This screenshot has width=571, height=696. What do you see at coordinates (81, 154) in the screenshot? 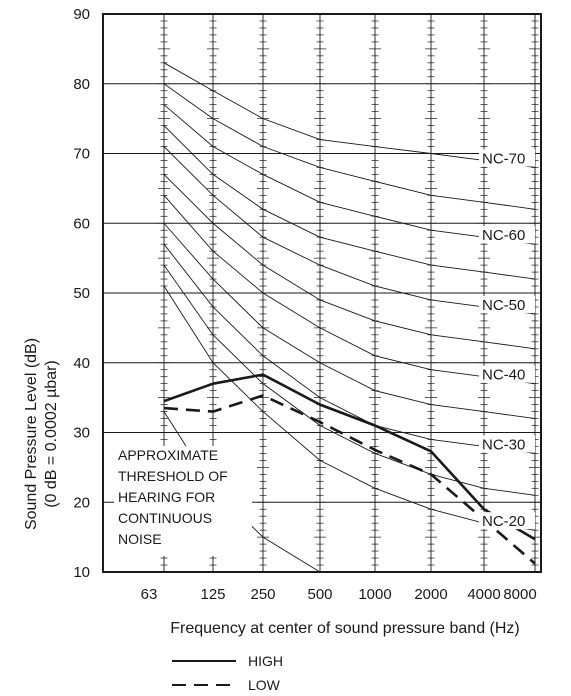
I see `y-tick-label: 70` at bounding box center [81, 154].